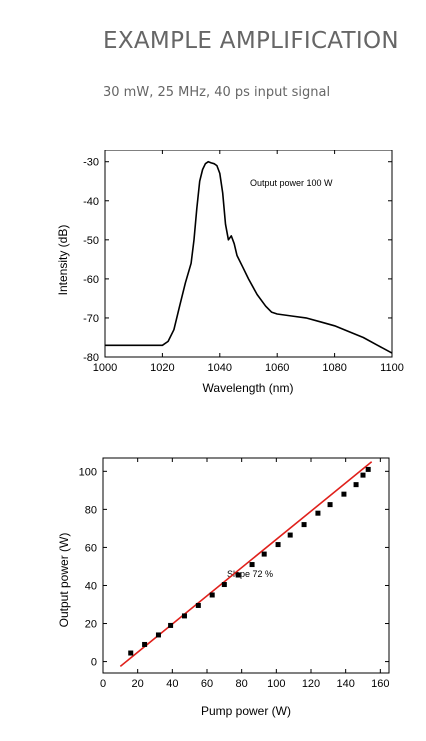 The image size is (426, 741). I want to click on chart1-y-tick-label: -80, so click(91, 358).